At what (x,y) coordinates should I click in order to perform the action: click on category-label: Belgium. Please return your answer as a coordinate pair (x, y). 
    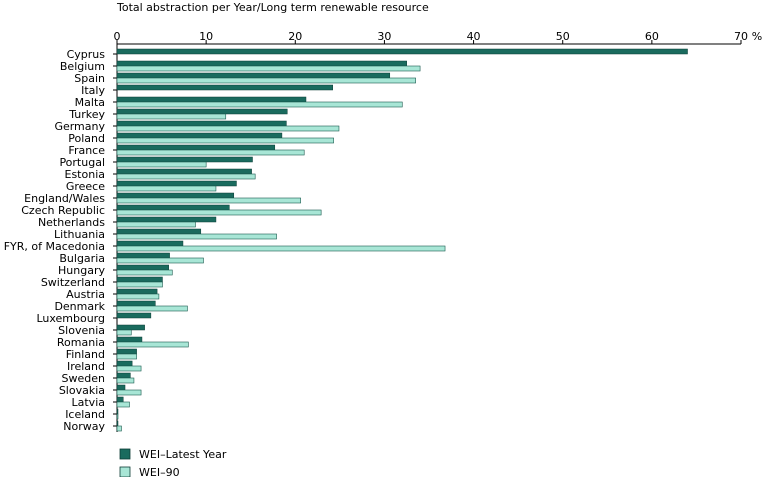
    Looking at the image, I should click on (82, 66).